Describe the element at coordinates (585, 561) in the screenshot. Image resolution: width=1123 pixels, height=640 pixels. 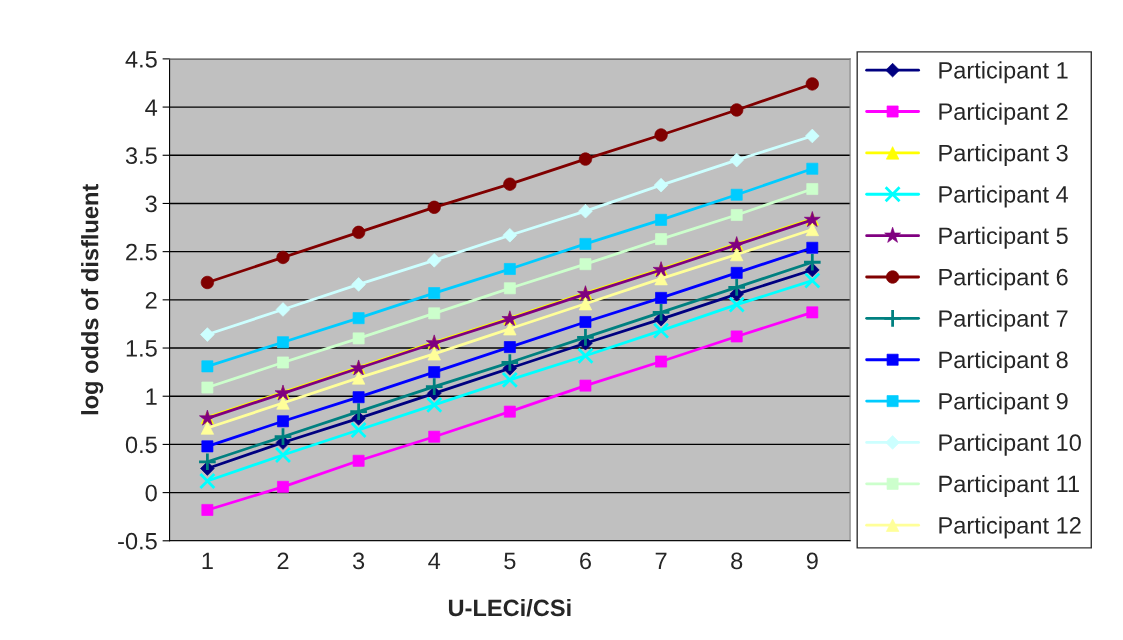
I see `x-tick-label: 6` at that location.